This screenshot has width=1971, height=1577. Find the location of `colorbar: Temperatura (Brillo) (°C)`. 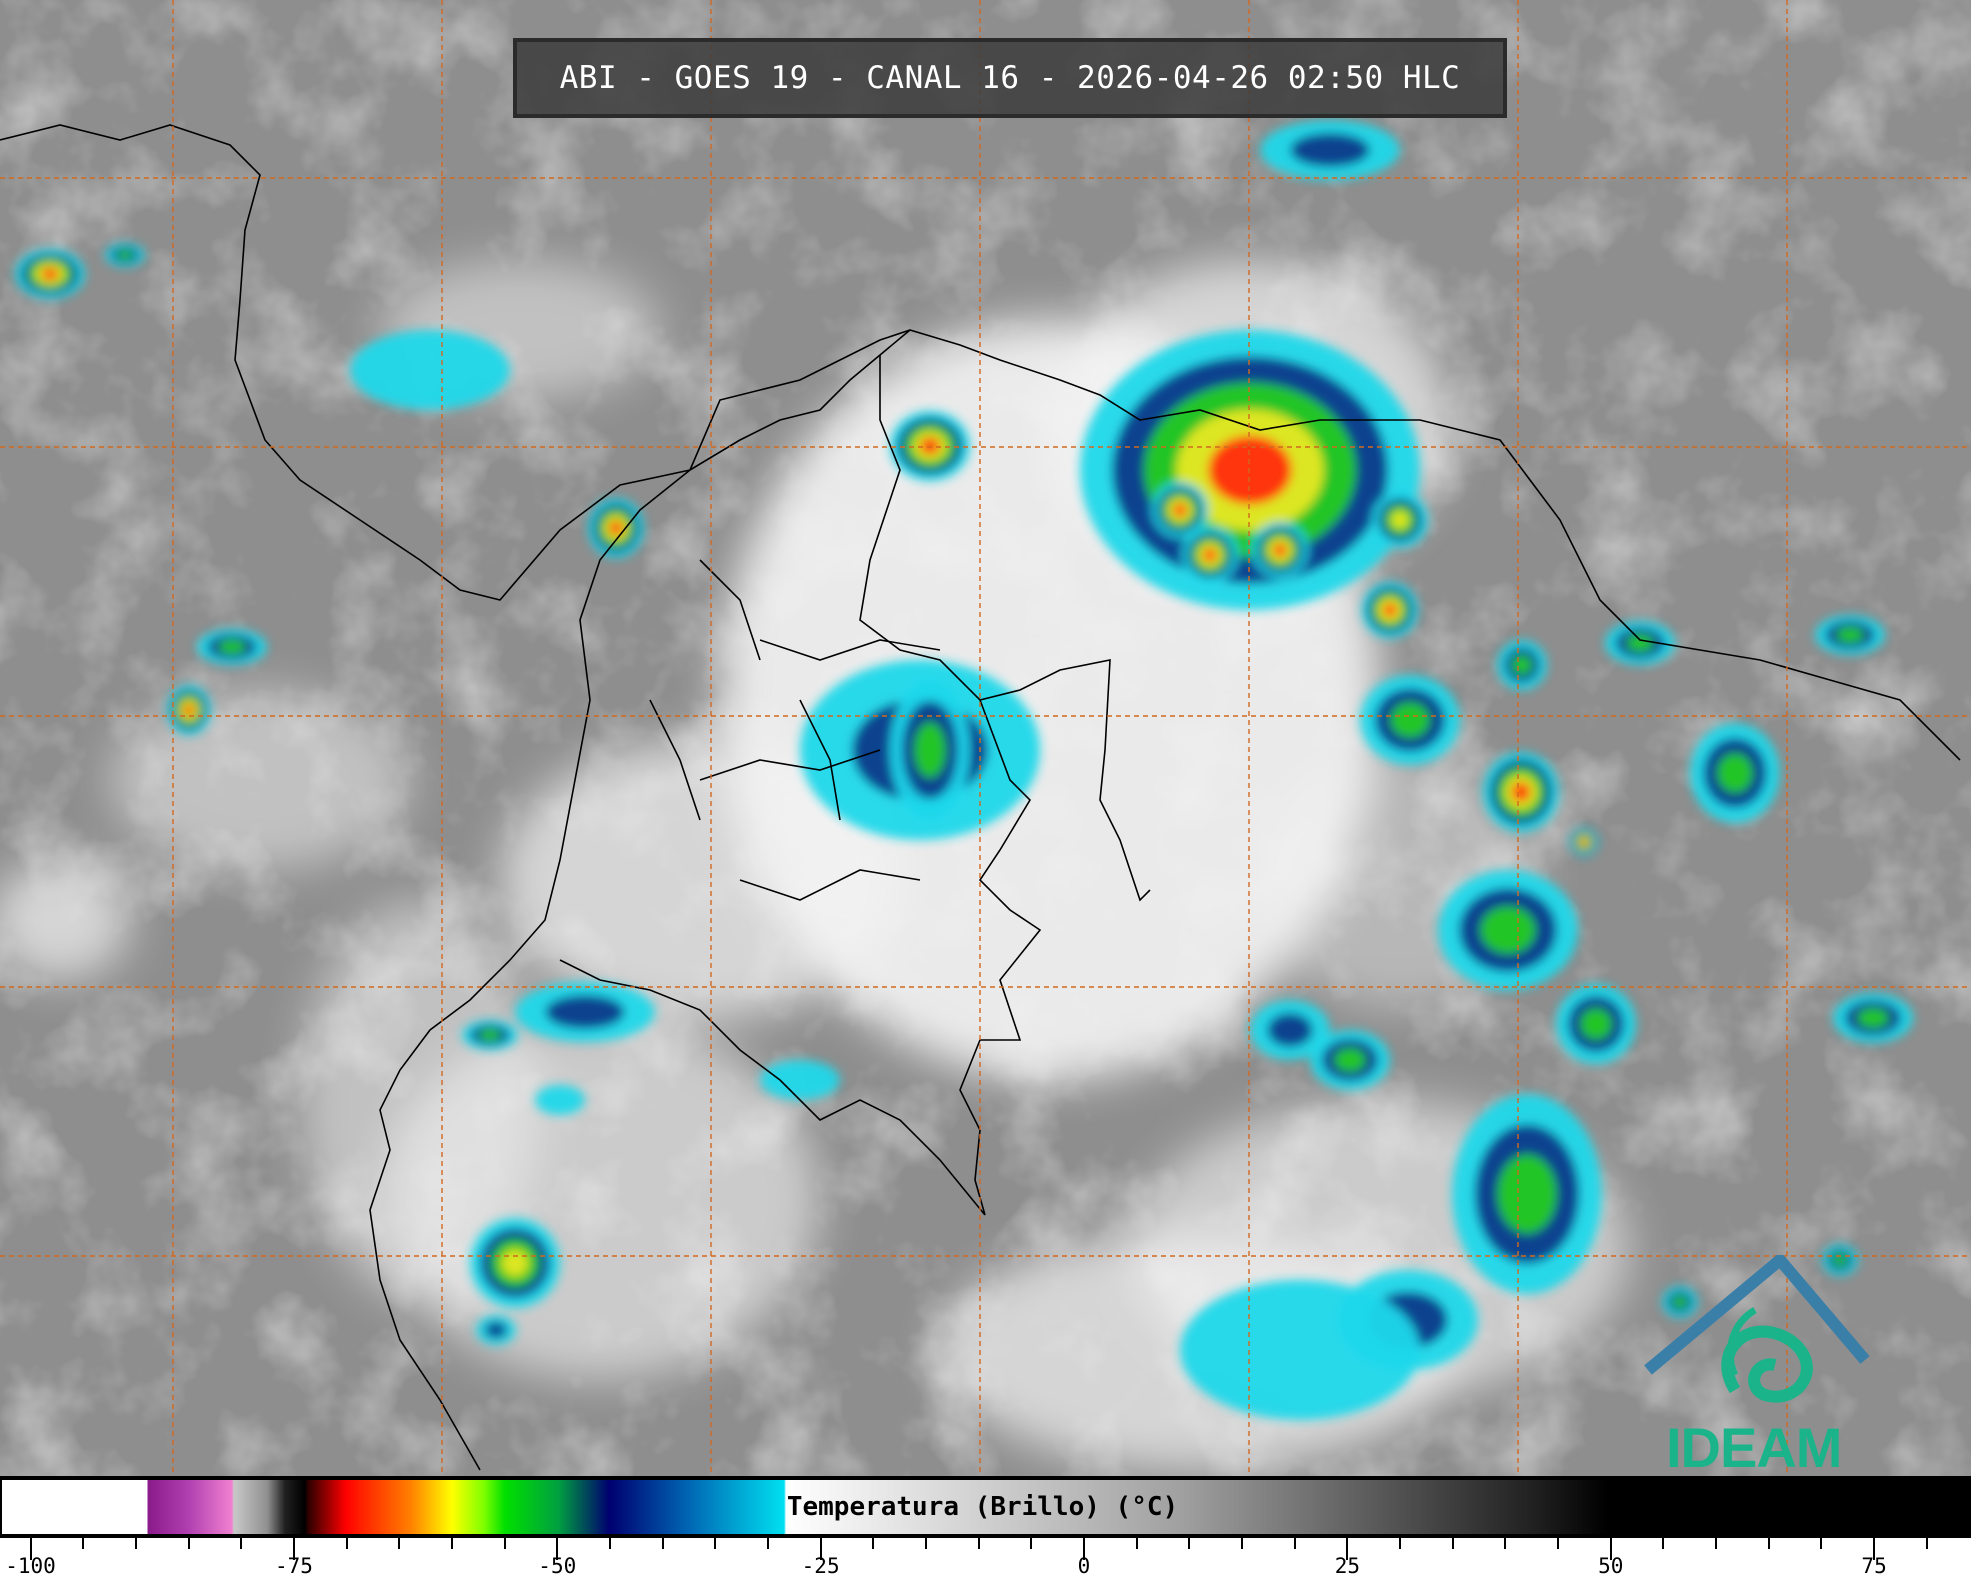

colorbar: Temperatura (Brillo) (°C) is located at coordinates (985, 1507).